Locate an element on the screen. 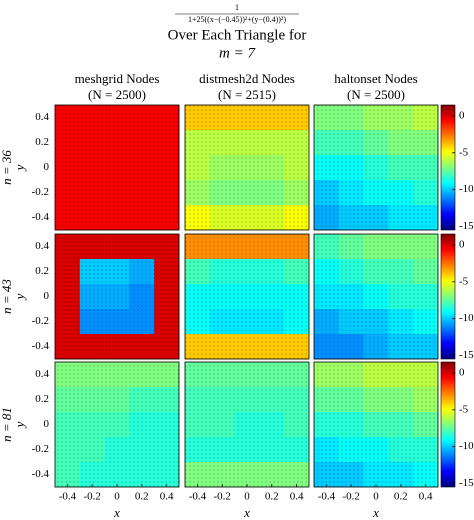 This screenshot has height=520, width=474. title: Over Each Triangle for is located at coordinates (237, 35).